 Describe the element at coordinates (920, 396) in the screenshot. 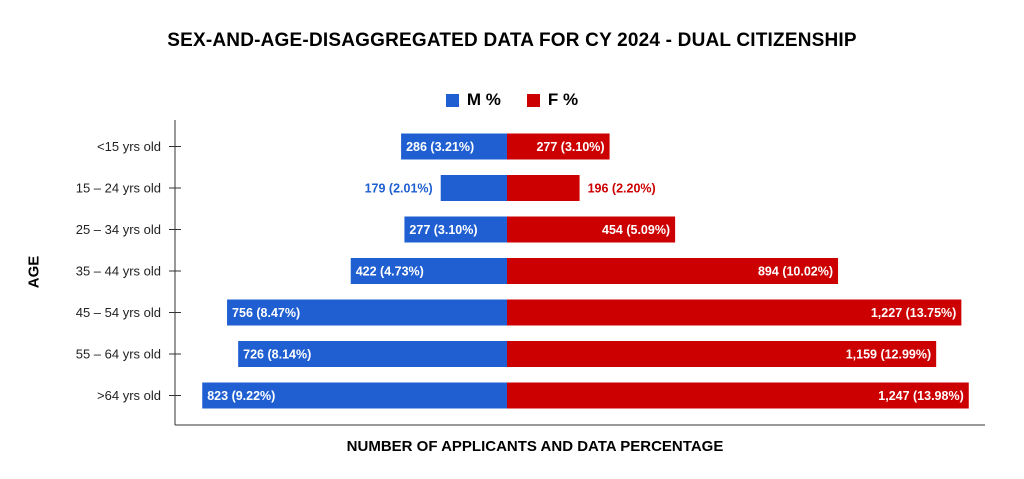

I see `bar-label-female: 1,247 (13.98%)` at that location.